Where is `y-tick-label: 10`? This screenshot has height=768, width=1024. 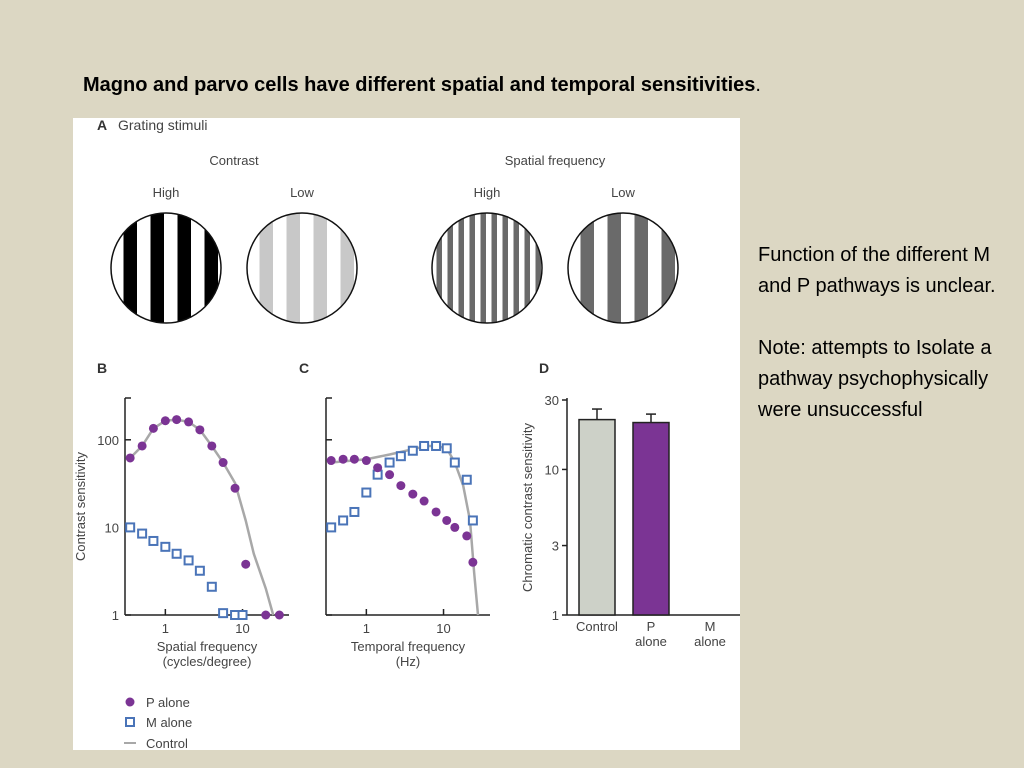 y-tick-label: 10 is located at coordinates (552, 469).